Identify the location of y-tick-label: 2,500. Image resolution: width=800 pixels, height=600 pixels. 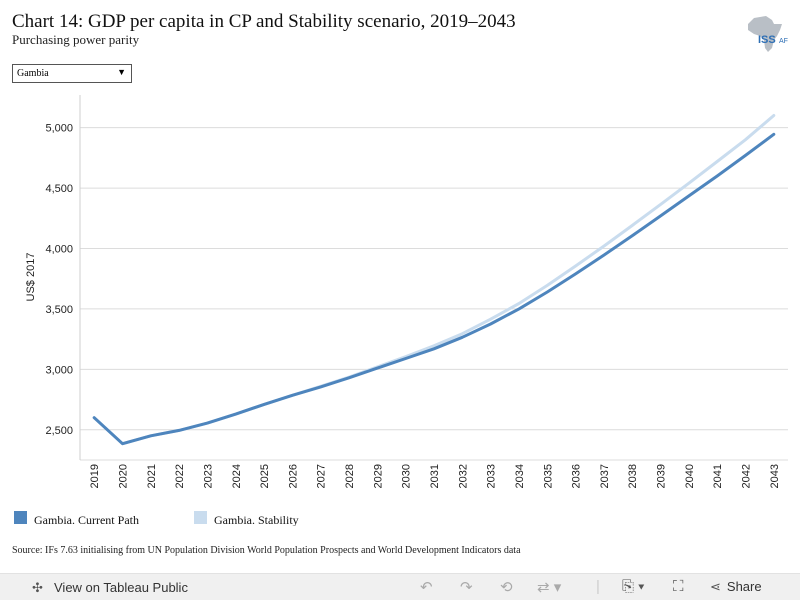
(59, 431).